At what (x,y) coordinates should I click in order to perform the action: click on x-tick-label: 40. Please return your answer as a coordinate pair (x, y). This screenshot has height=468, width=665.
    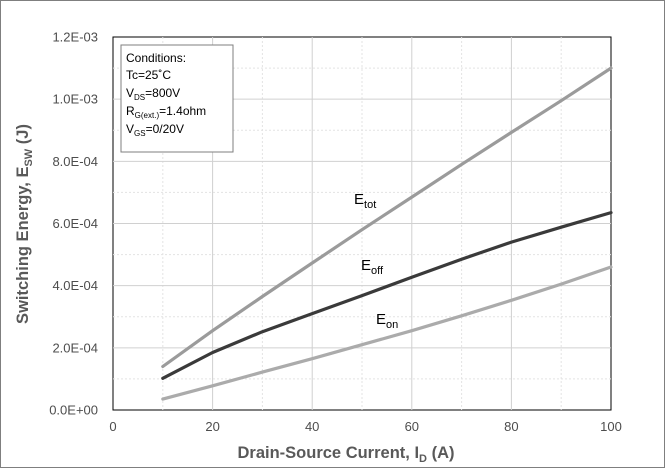
    Looking at the image, I should click on (312, 426).